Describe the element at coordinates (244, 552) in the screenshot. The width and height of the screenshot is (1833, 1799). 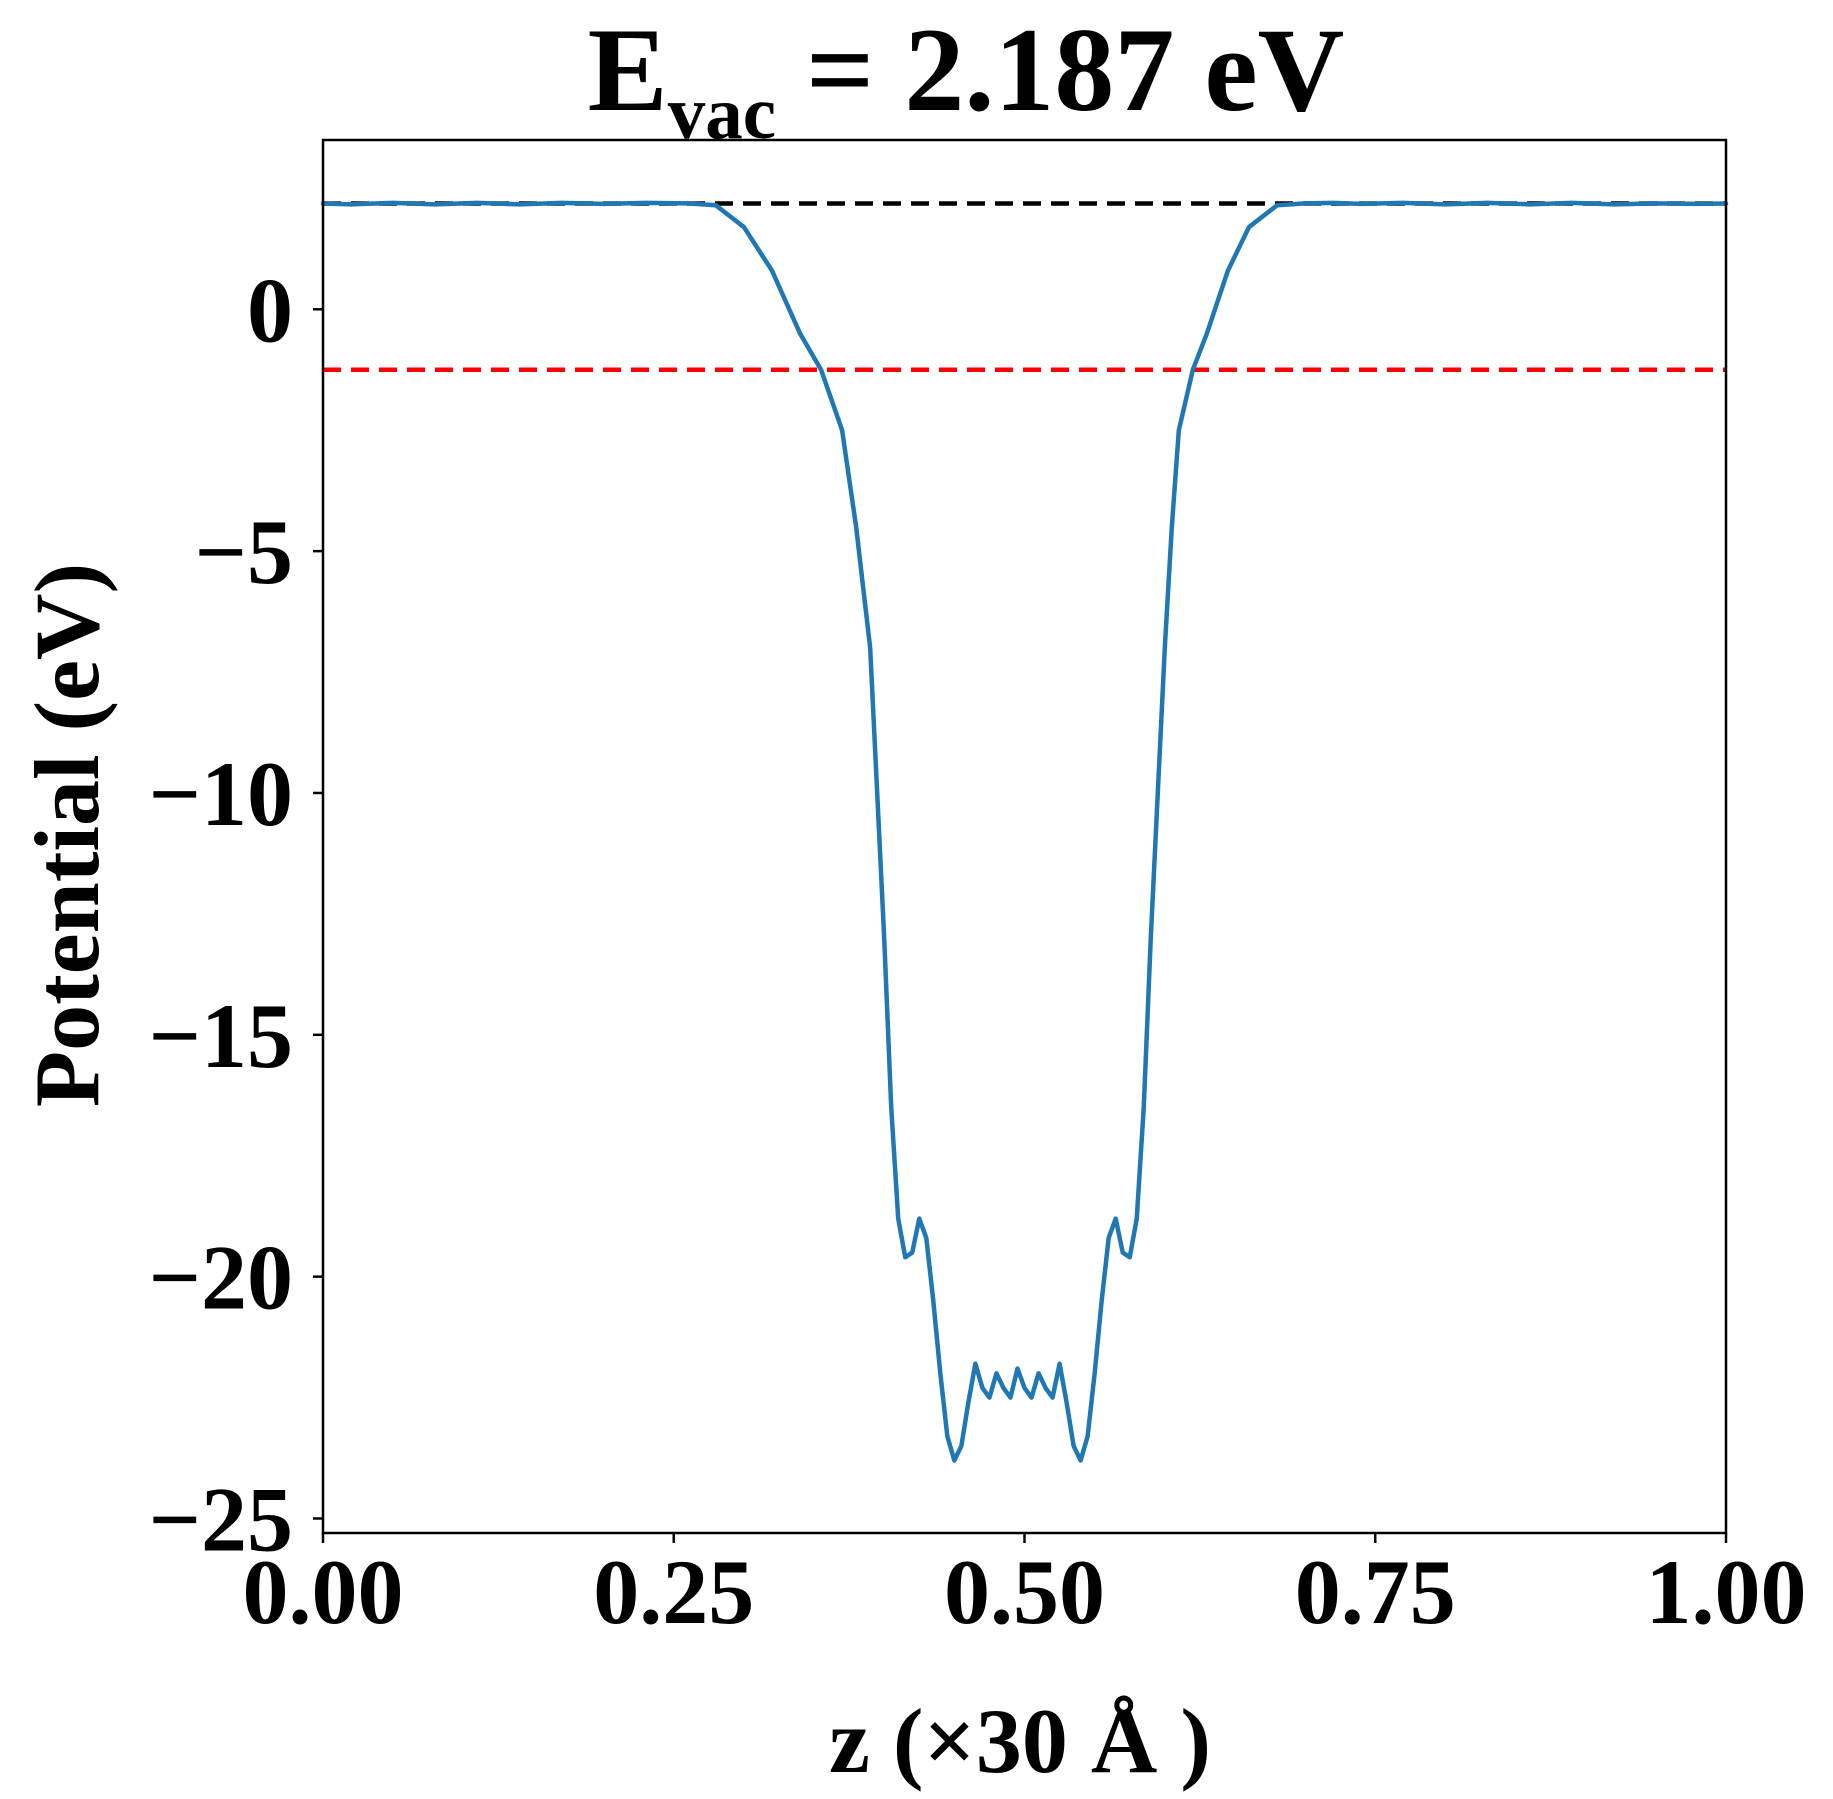
I see `y-tick-label: −5` at that location.